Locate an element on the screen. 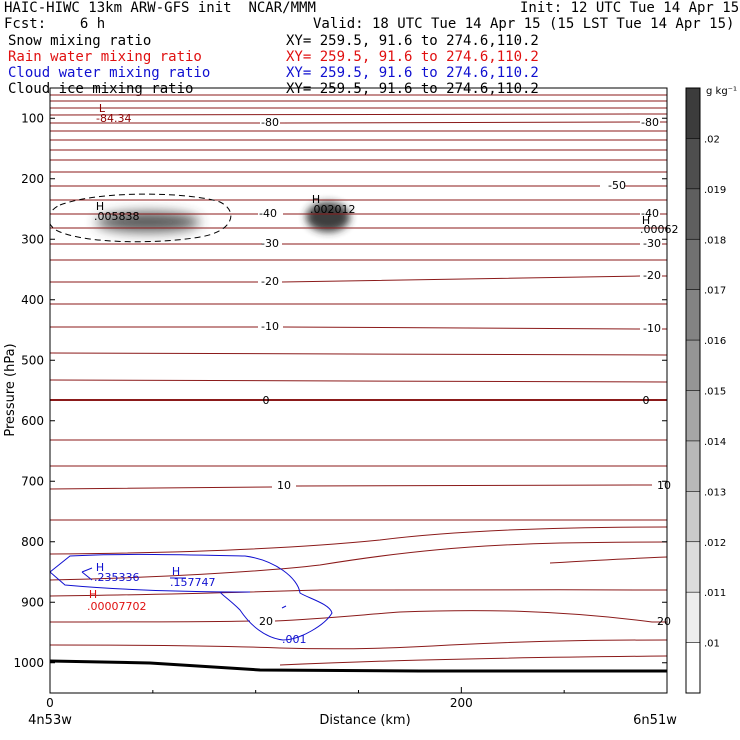 Image resolution: width=740 pixels, height=740 pixels. y-tick-label: 500 is located at coordinates (32, 360).